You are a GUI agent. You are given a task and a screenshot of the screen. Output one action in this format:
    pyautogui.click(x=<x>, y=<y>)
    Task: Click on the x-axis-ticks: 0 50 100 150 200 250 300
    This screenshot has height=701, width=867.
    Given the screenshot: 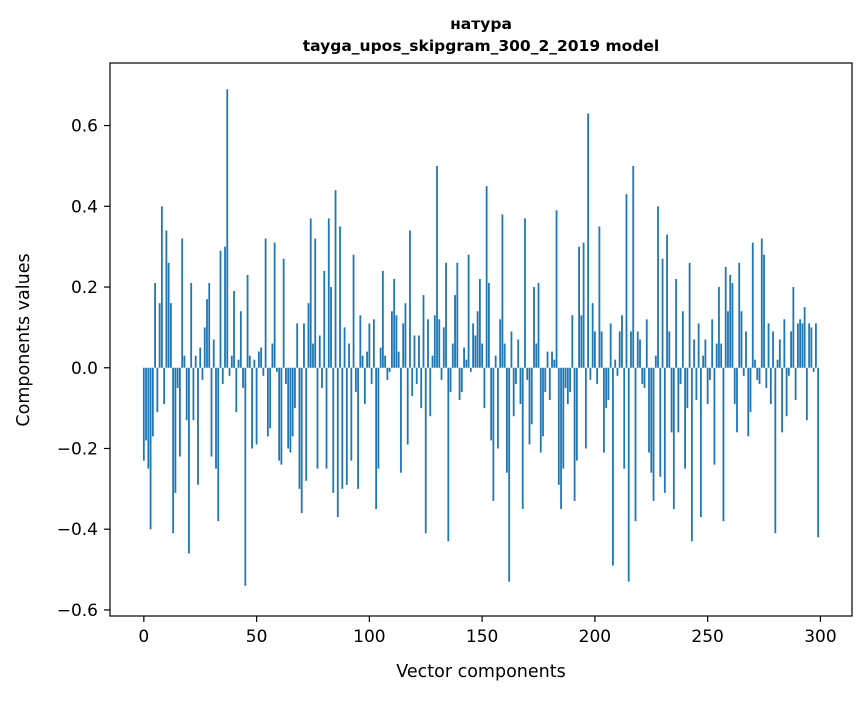 What is the action you would take?
    pyautogui.click(x=487, y=631)
    